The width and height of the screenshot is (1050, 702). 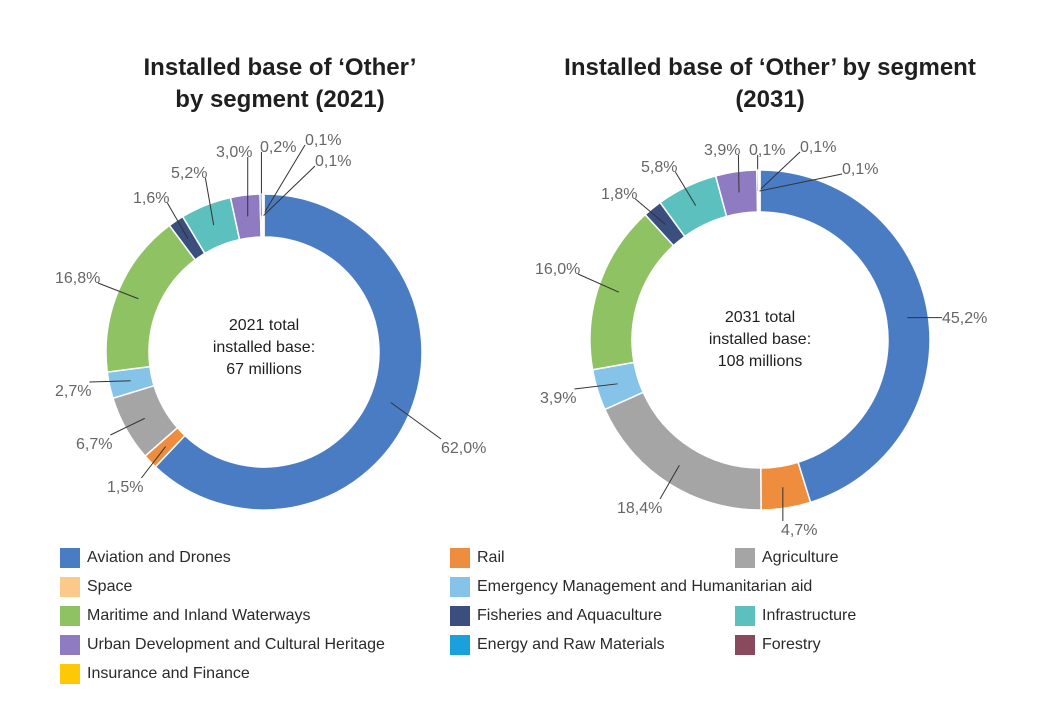 I want to click on leader-line-2031-forestry, so click(x=779, y=171).